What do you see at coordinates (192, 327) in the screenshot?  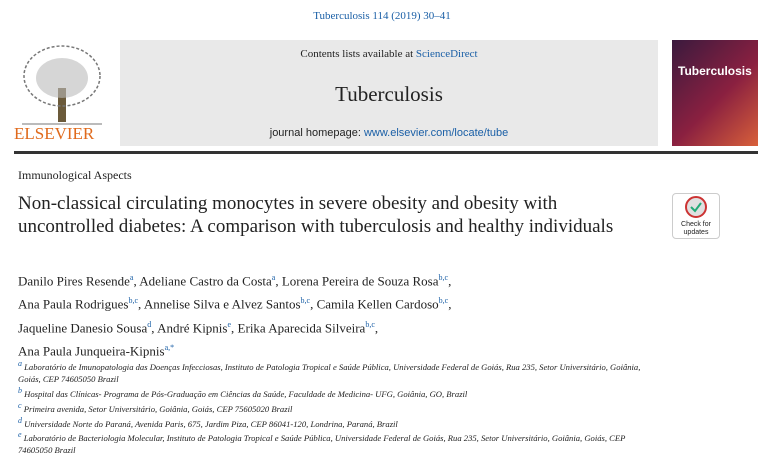 I see `author-name: André Kipnis` at bounding box center [192, 327].